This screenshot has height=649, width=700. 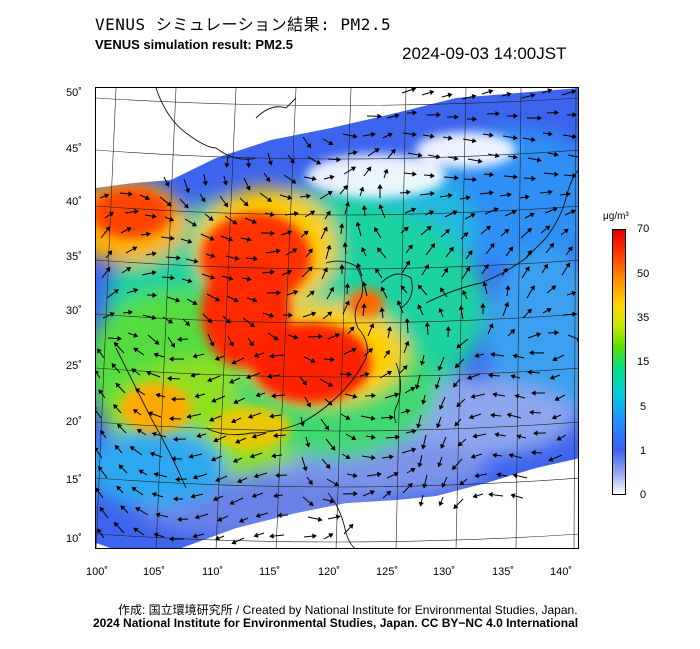 I want to click on wind-arrow-shaft, so click(x=99, y=453).